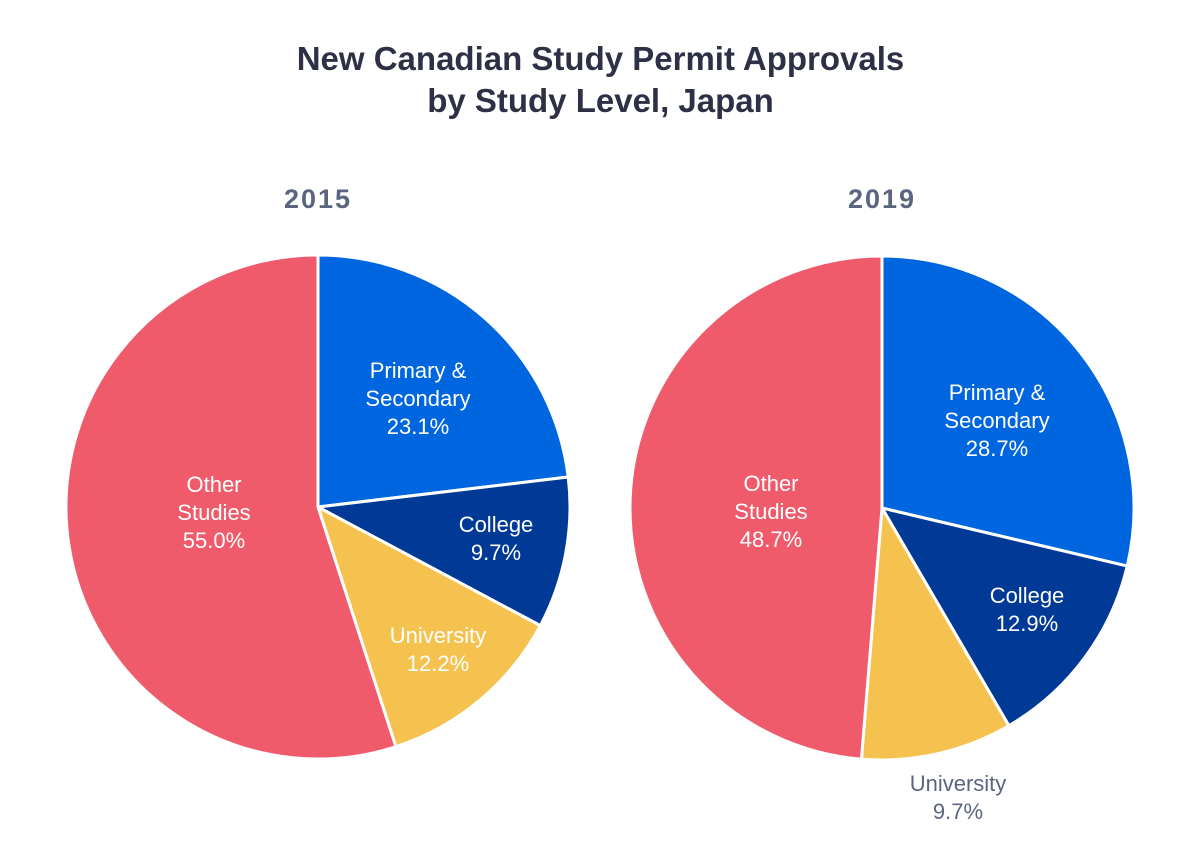 Image resolution: width=1201 pixels, height=864 pixels. Describe the element at coordinates (600, 58) in the screenshot. I see `chart-title-line-1: New Canadian Study Permit Approvals` at that location.